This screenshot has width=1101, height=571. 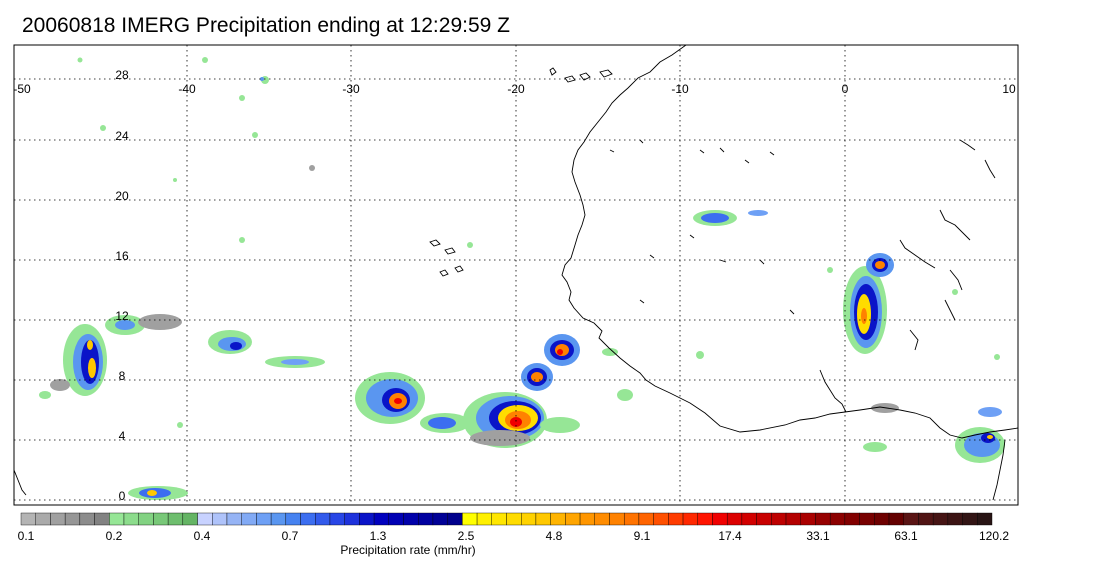 What do you see at coordinates (26, 536) in the screenshot?
I see `colorbar-tick-label: 0.1` at bounding box center [26, 536].